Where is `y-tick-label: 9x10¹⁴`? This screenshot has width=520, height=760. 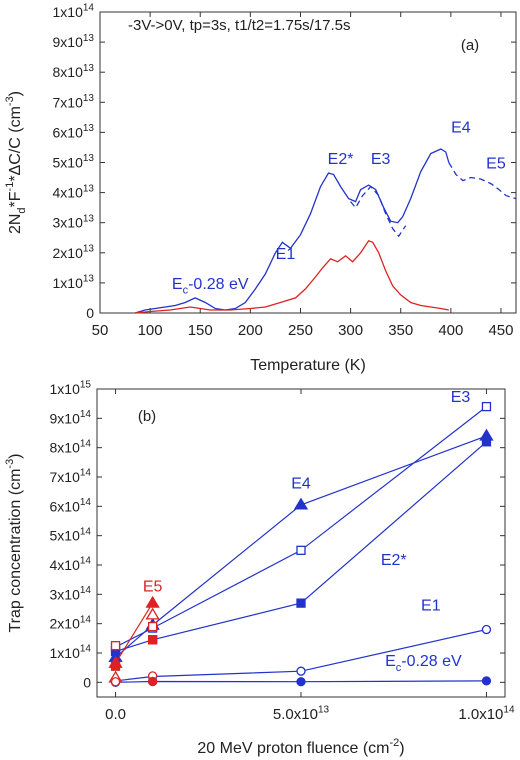
y-tick-label: 9x10¹⁴ is located at coordinates (71, 417).